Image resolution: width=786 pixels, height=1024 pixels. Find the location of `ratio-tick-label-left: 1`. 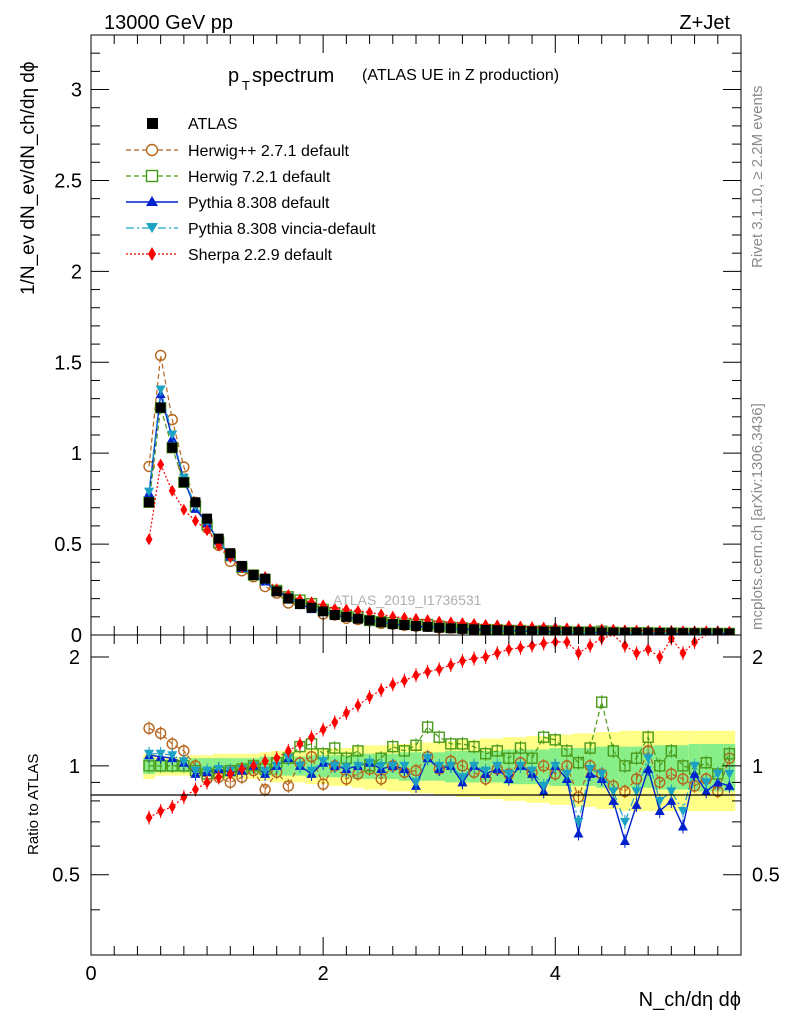

ratio-tick-label-left: 1 is located at coordinates (74, 767).